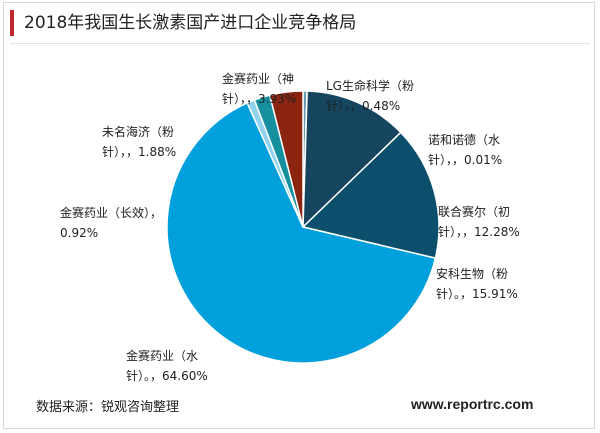 This screenshot has width=600, height=433. I want to click on slice-label-genescience-shen: 金赛药业（神 针），，3.93%, so click(259, 89).